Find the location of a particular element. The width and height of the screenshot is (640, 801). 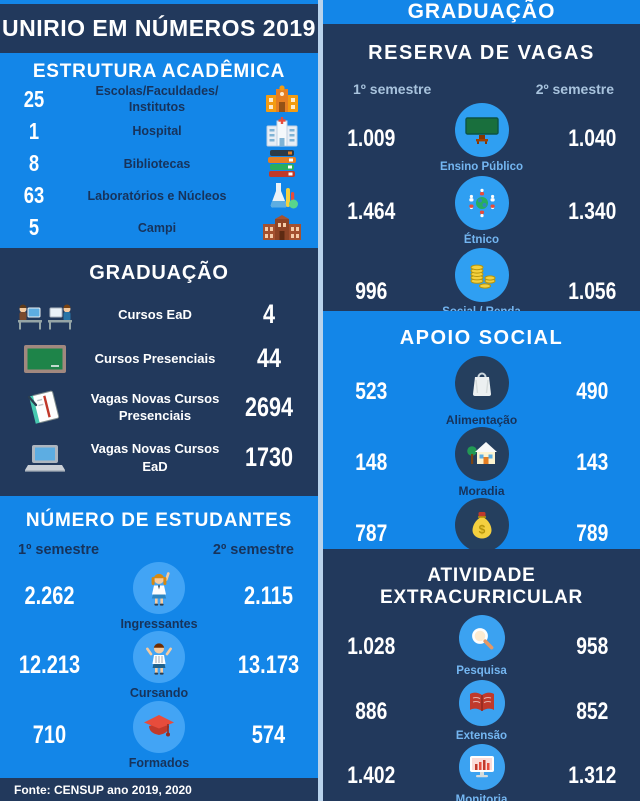

lab-flasks-icon is located at coordinates (282, 196).